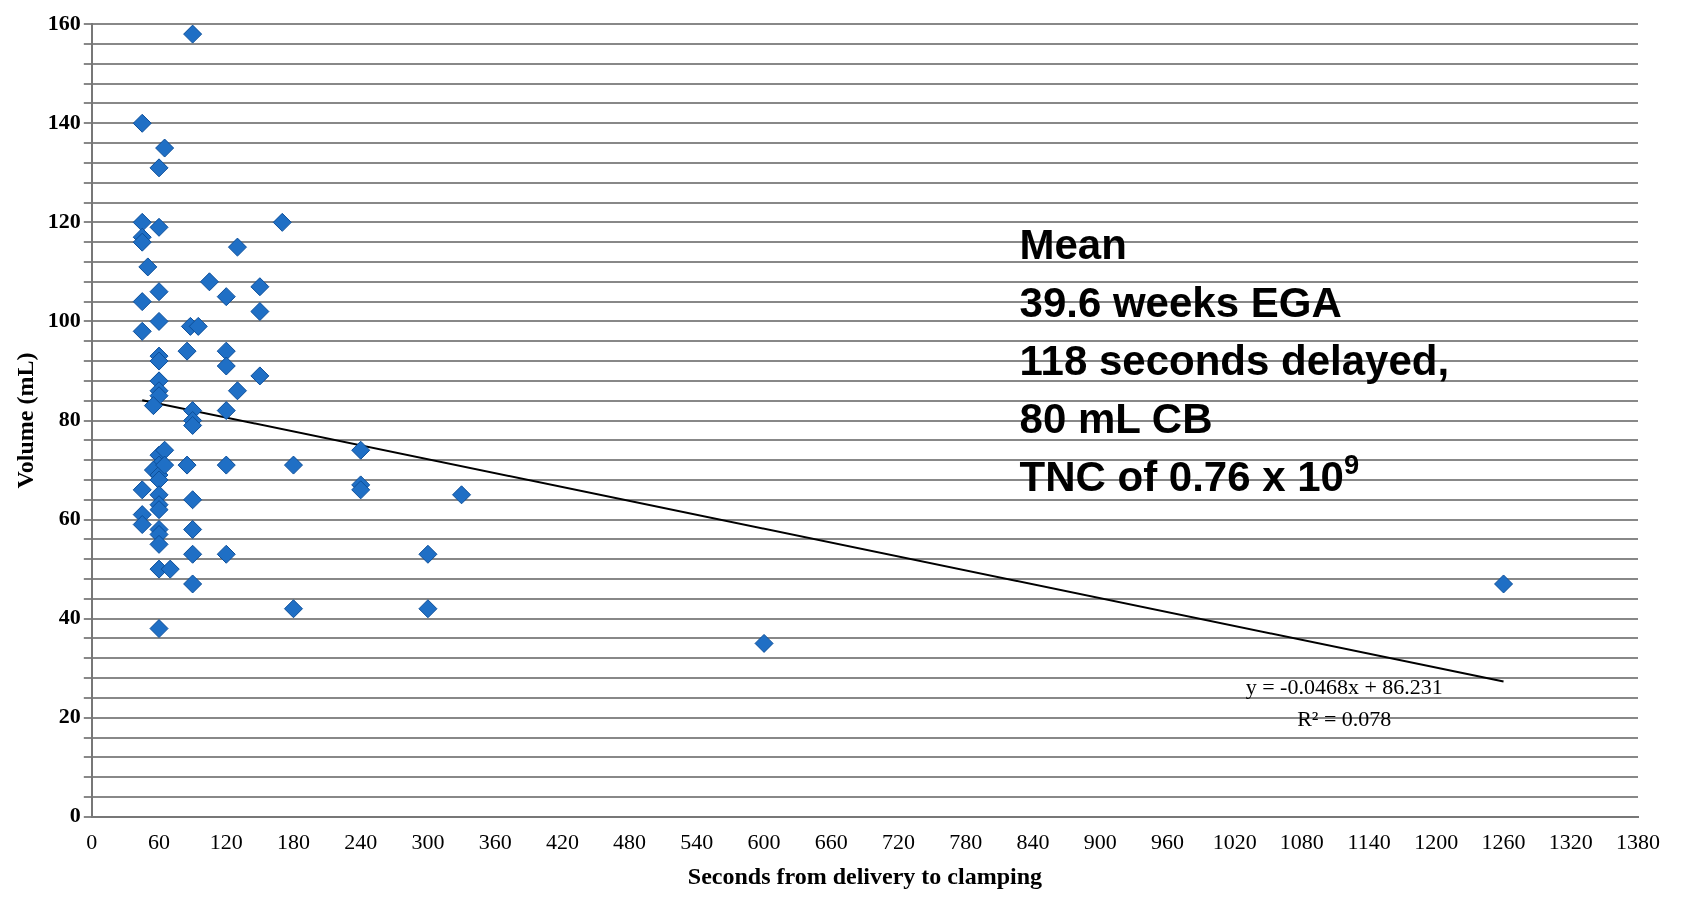 The image size is (1681, 907). Describe the element at coordinates (293, 841) in the screenshot. I see `x-tick-label: 180` at that location.